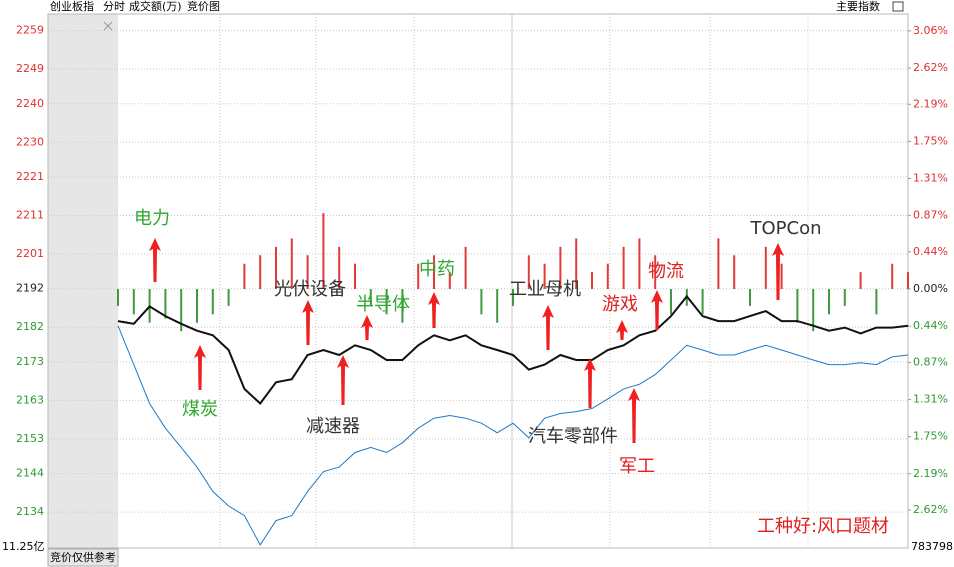  Describe the element at coordinates (637, 466) in the screenshot. I see `annotation: 军工` at that location.